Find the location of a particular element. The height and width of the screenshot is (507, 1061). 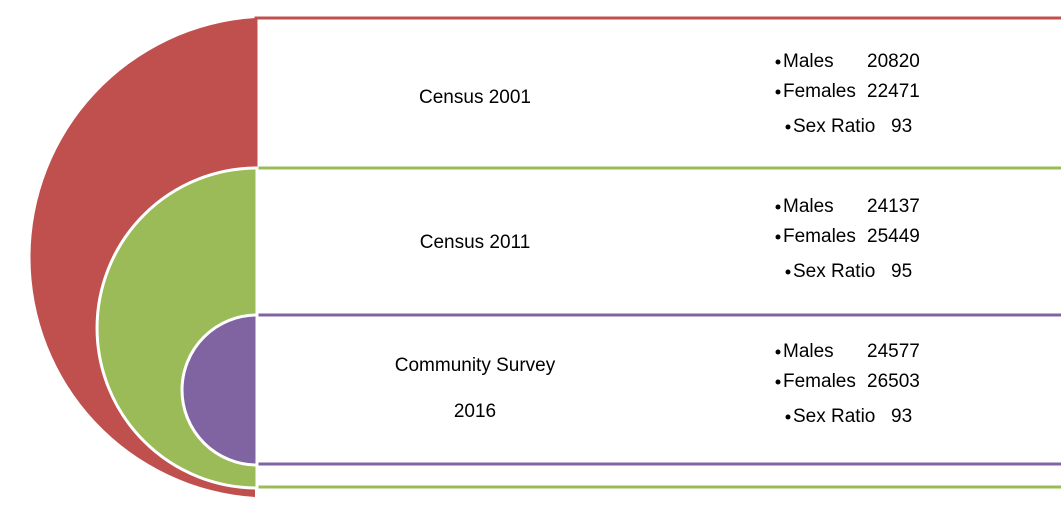

item-value: 22471 is located at coordinates (893, 91).